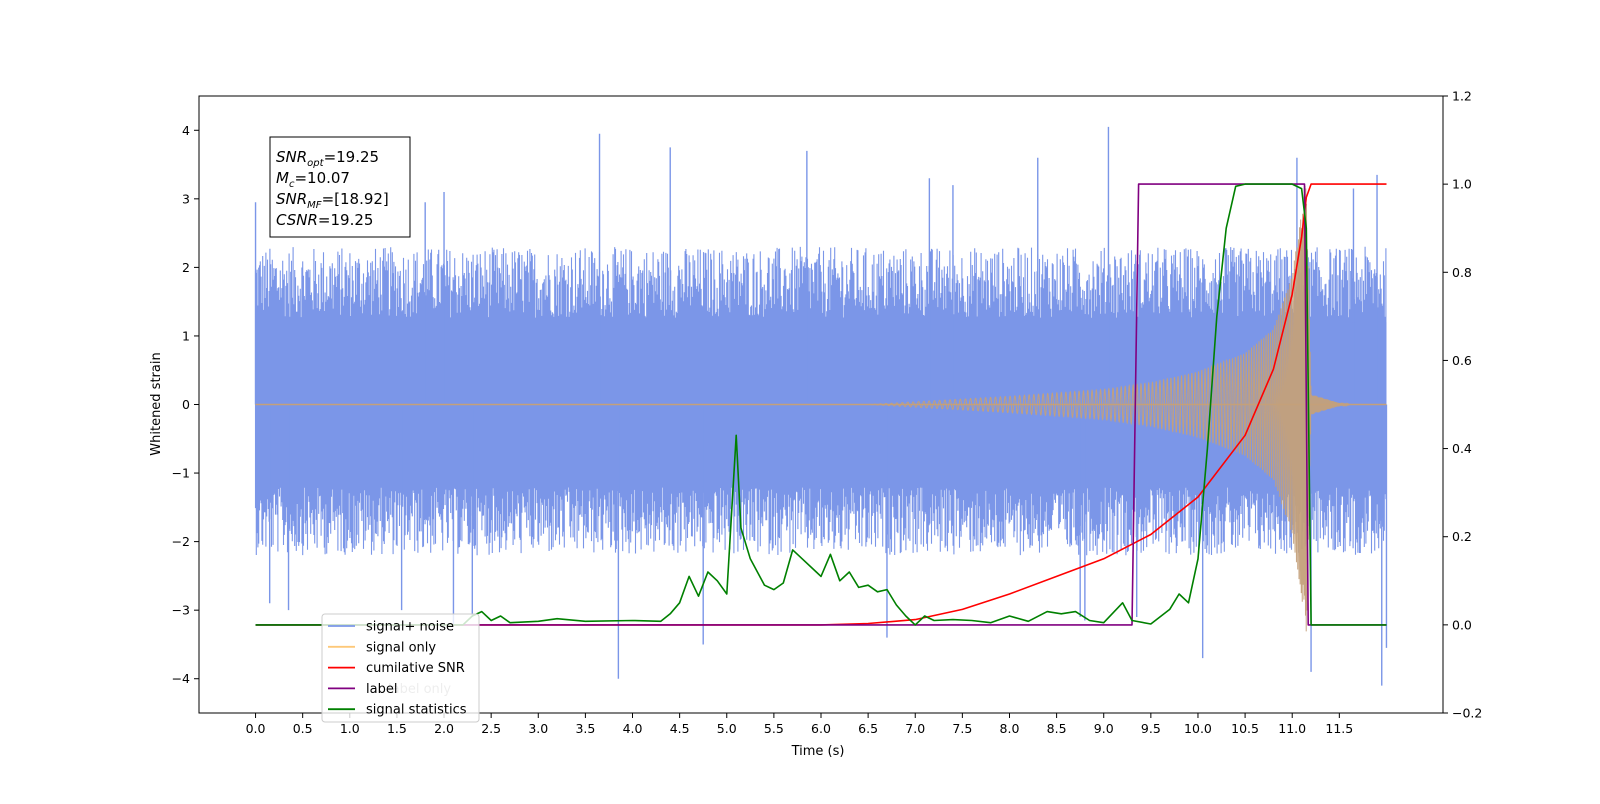 This screenshot has width=1600, height=804. What do you see at coordinates (1151, 728) in the screenshot?
I see `x-tick-label: 9.5` at bounding box center [1151, 728].